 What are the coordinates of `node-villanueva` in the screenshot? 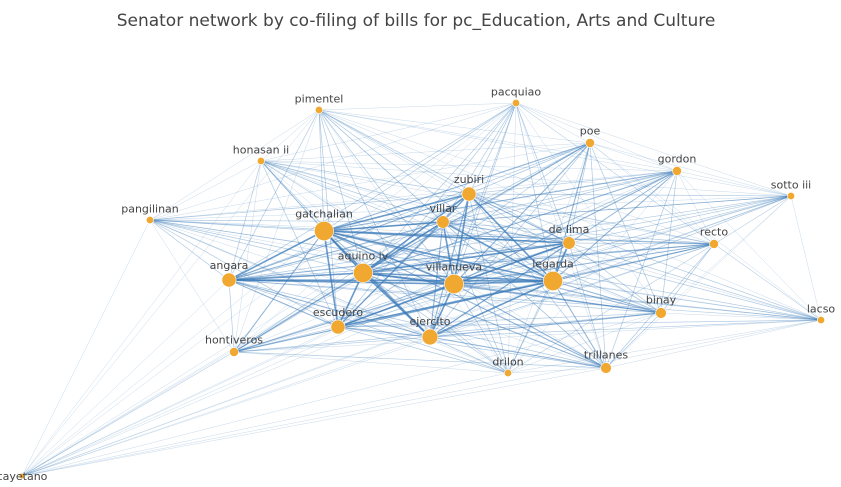 It's located at (454, 284).